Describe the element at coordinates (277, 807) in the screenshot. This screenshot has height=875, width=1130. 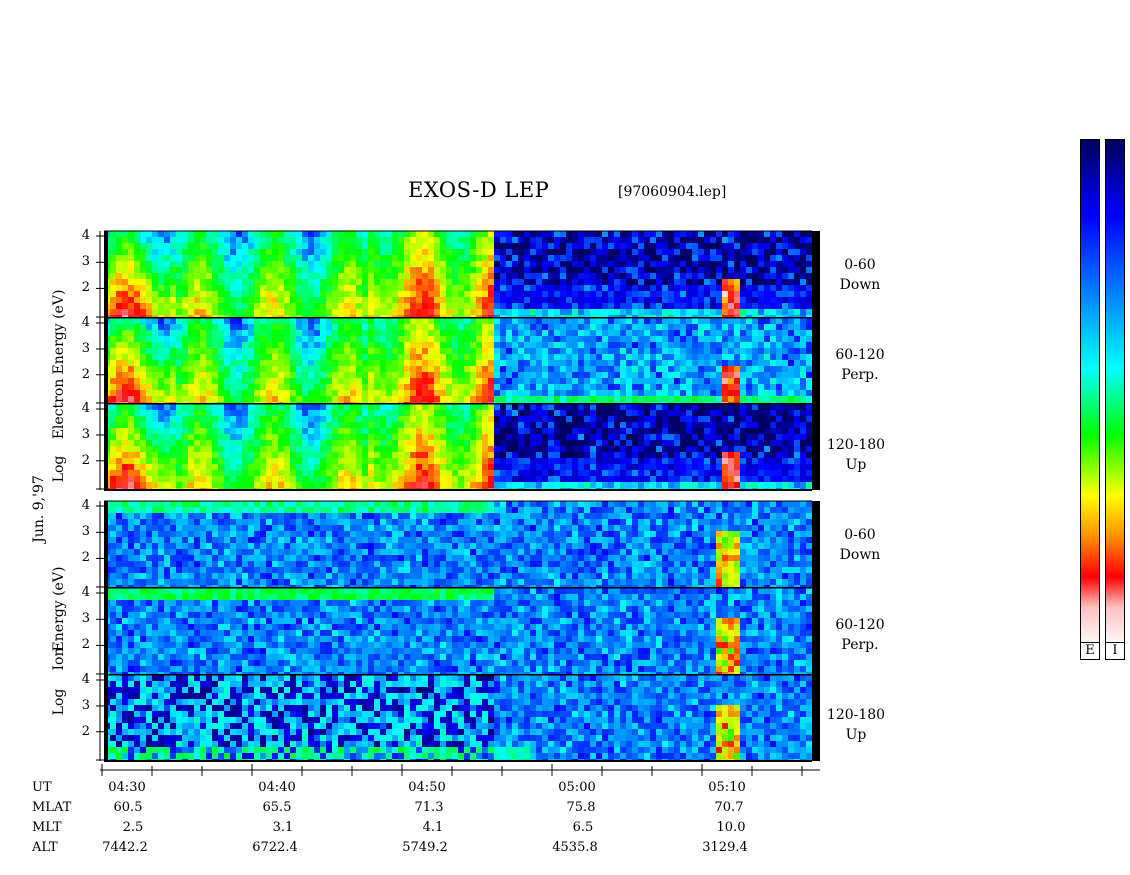
I see `mlat-value: 65.5` at that location.